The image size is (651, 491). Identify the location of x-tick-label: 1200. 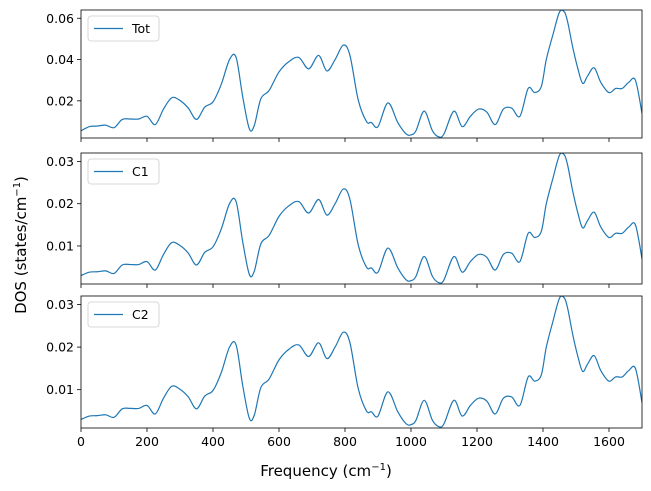
(477, 441).